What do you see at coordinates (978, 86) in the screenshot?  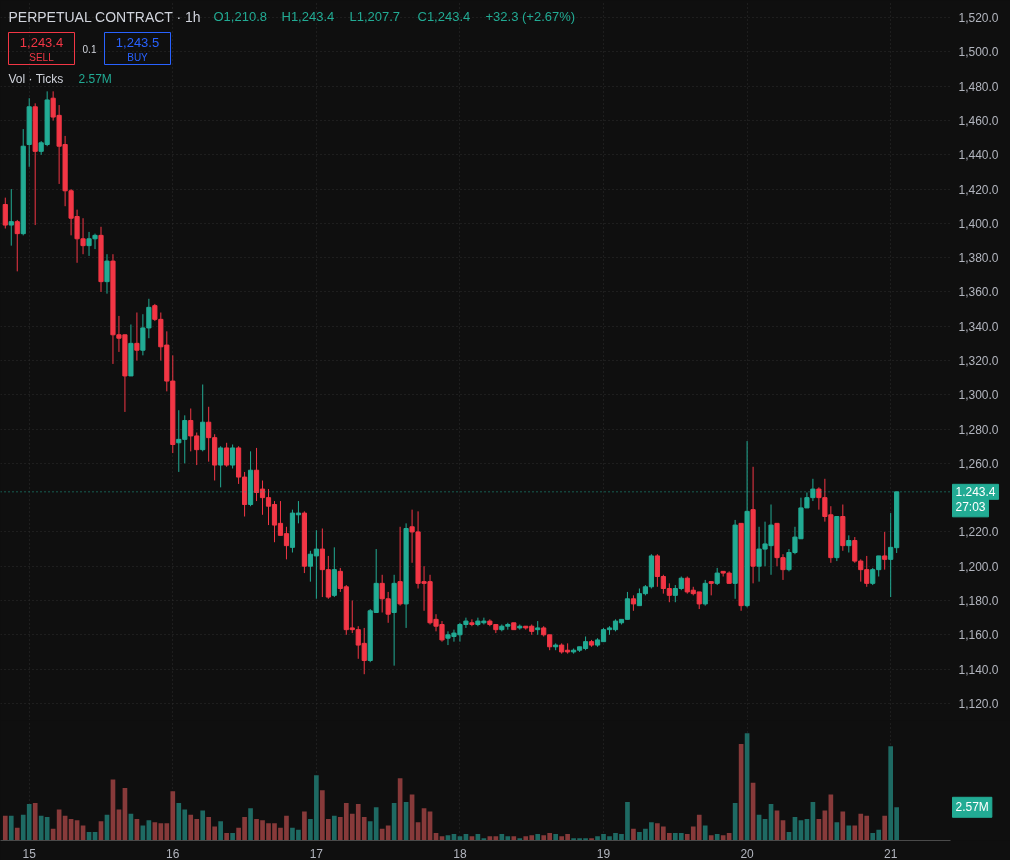 I see `y-tick-label: 1,480.0` at bounding box center [978, 86].